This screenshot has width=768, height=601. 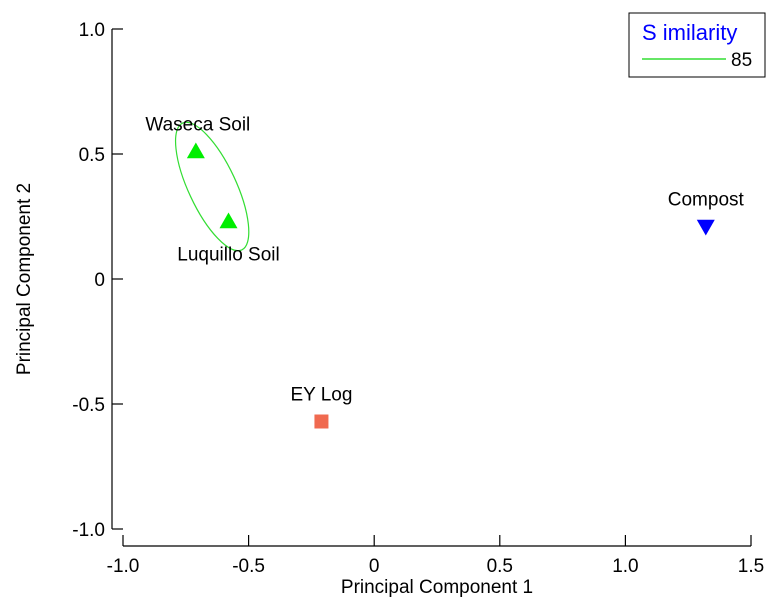 What do you see at coordinates (88, 405) in the screenshot?
I see `y-tick-label: -0.5` at bounding box center [88, 405].